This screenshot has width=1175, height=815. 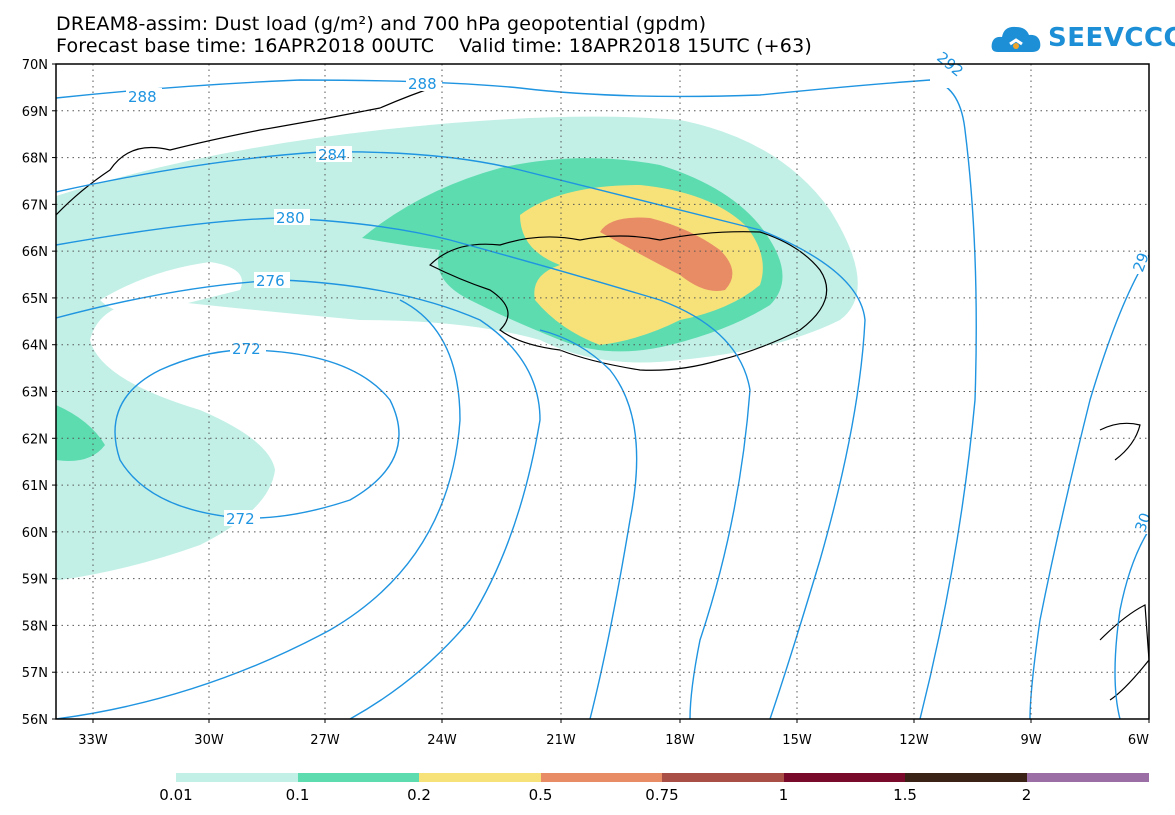 What do you see at coordinates (641, 265) in the screenshot?
I see `dust-area-high` at bounding box center [641, 265].